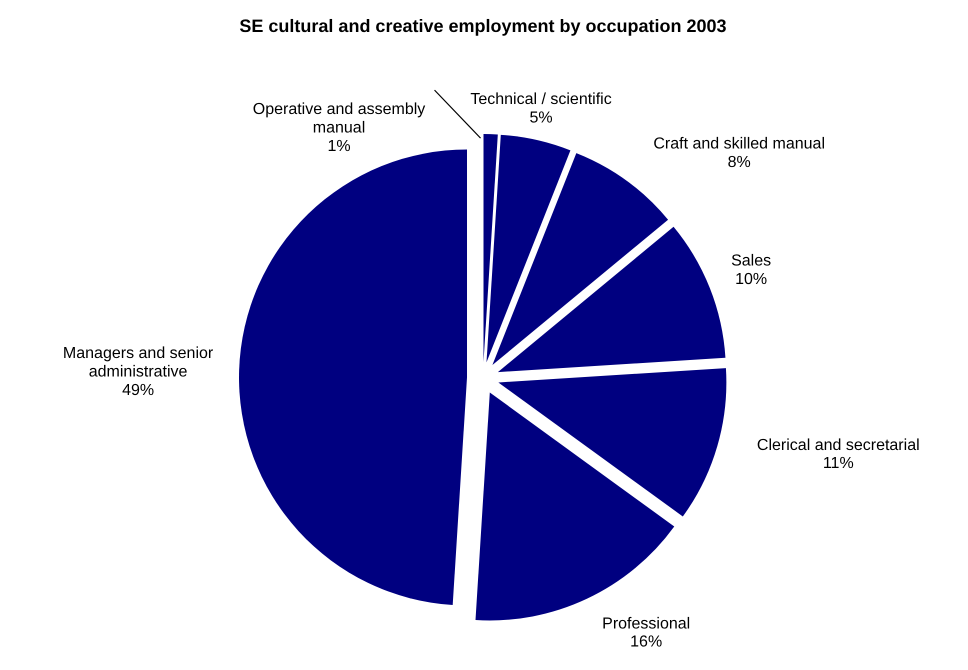 The width and height of the screenshot is (968, 670). I want to click on data-label: 11%, so click(838, 463).